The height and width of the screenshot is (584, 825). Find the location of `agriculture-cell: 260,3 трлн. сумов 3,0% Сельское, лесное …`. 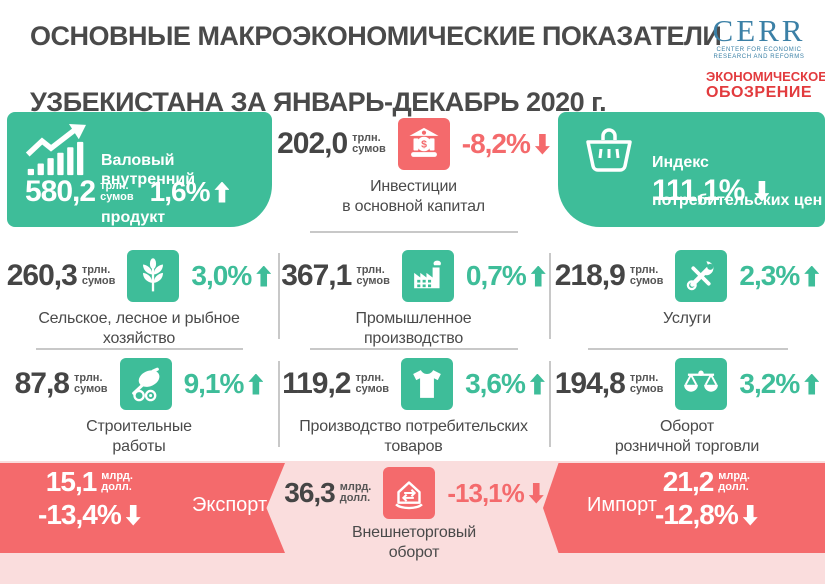

agriculture-cell: 260,3 трлн. сумов 3,0% Сельское, лесное … is located at coordinates (139, 299).